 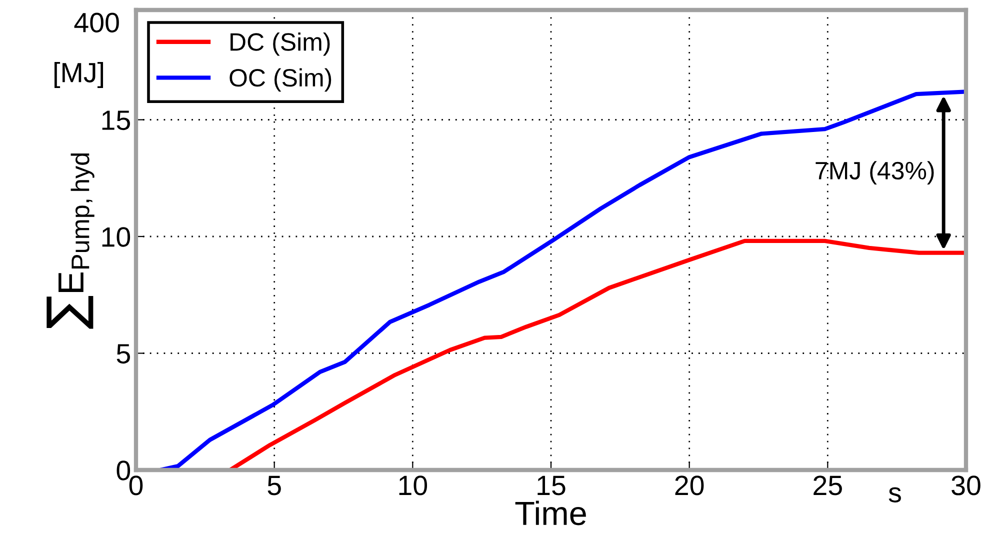 What do you see at coordinates (966, 486) in the screenshot?
I see `x-tick-label: 30` at bounding box center [966, 486].